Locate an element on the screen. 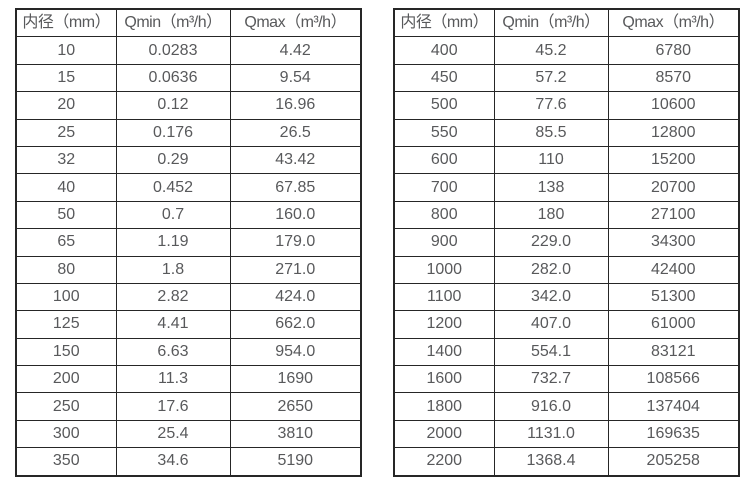 The image size is (750, 483). table-cell: 500 is located at coordinates (444, 105).